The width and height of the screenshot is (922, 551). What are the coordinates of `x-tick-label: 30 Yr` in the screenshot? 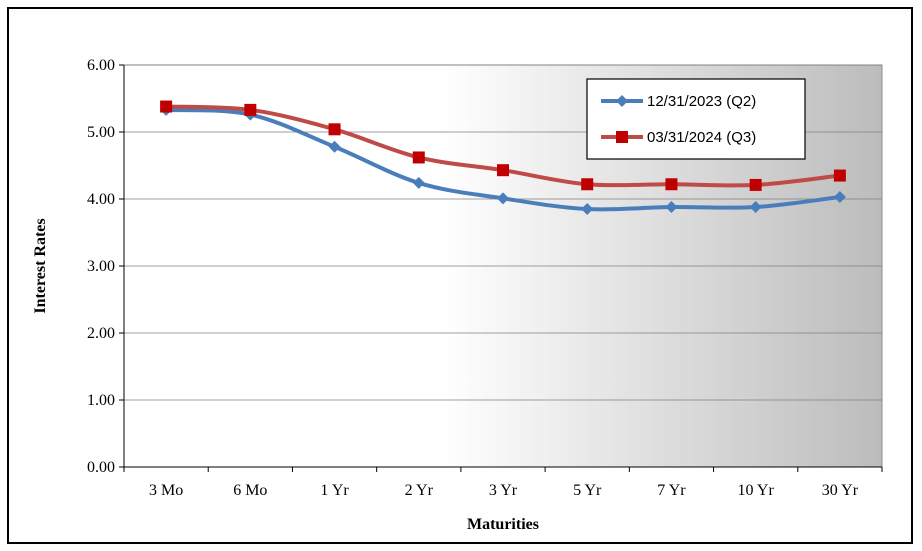 It's located at (840, 490).